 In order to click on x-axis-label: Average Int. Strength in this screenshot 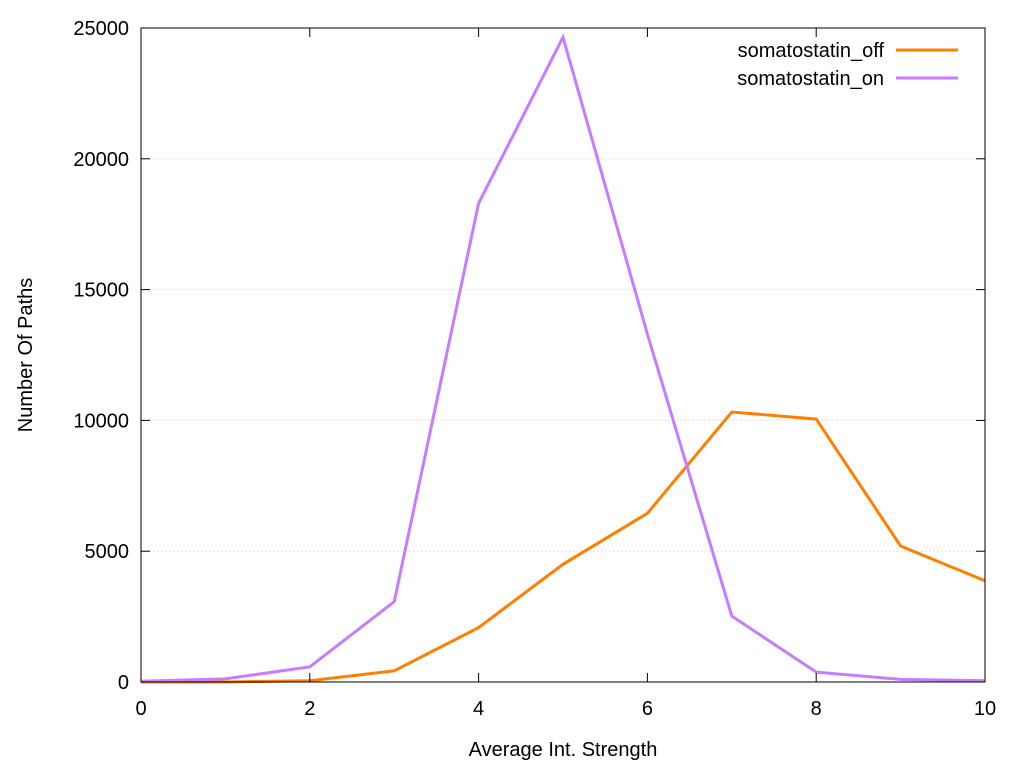, I will do `click(563, 750)`.